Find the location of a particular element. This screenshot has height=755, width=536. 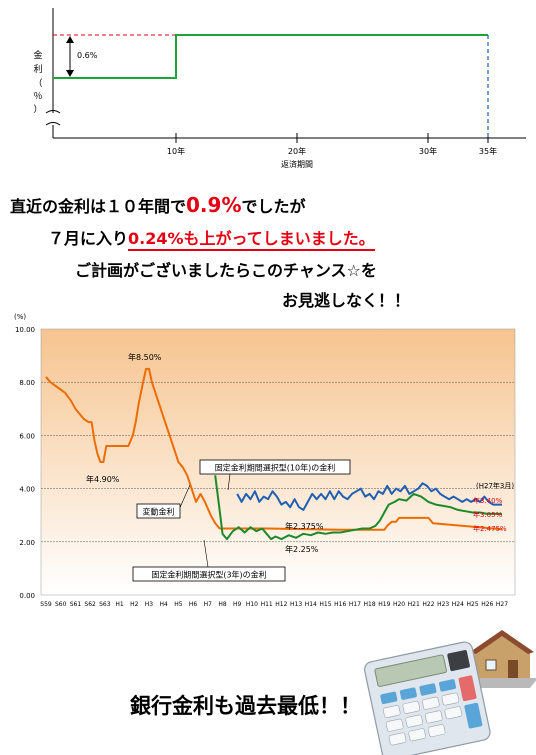

end-label-3yr: 年3.05% is located at coordinates (488, 514).